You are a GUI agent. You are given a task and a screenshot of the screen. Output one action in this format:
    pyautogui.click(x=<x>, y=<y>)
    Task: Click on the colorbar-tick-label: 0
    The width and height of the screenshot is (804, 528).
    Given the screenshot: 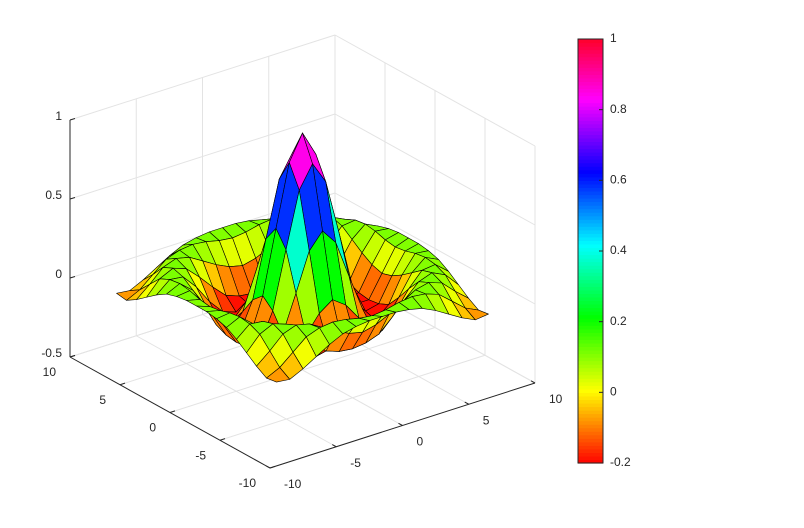 What is the action you would take?
    pyautogui.click(x=613, y=392)
    